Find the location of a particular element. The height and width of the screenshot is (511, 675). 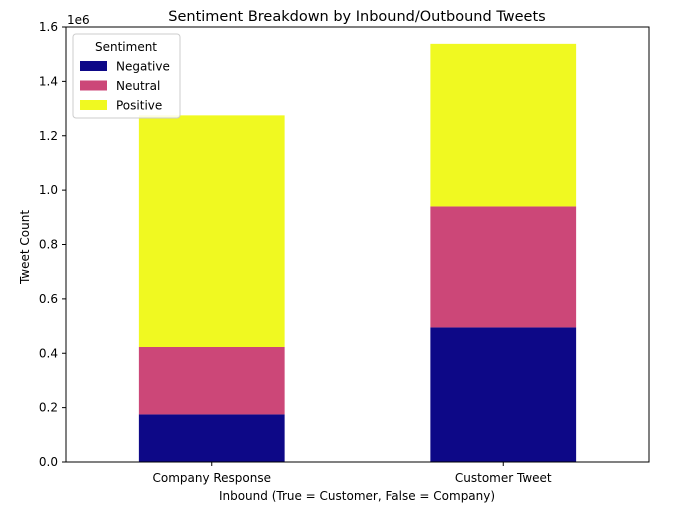

legend-swatch-neutral is located at coordinates (93, 85).